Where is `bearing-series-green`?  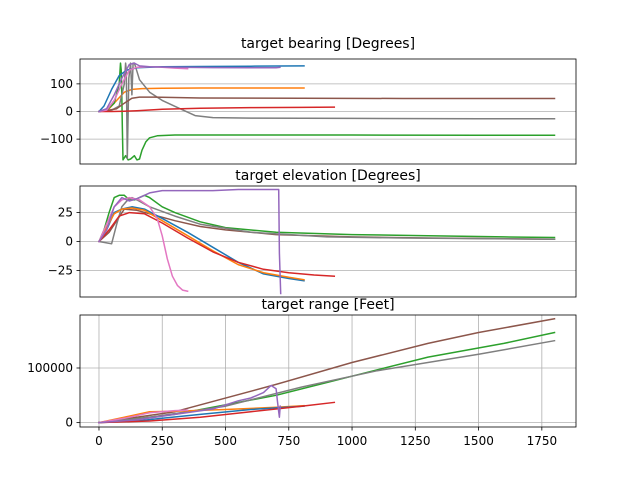 bearing-series-green is located at coordinates (327, 111).